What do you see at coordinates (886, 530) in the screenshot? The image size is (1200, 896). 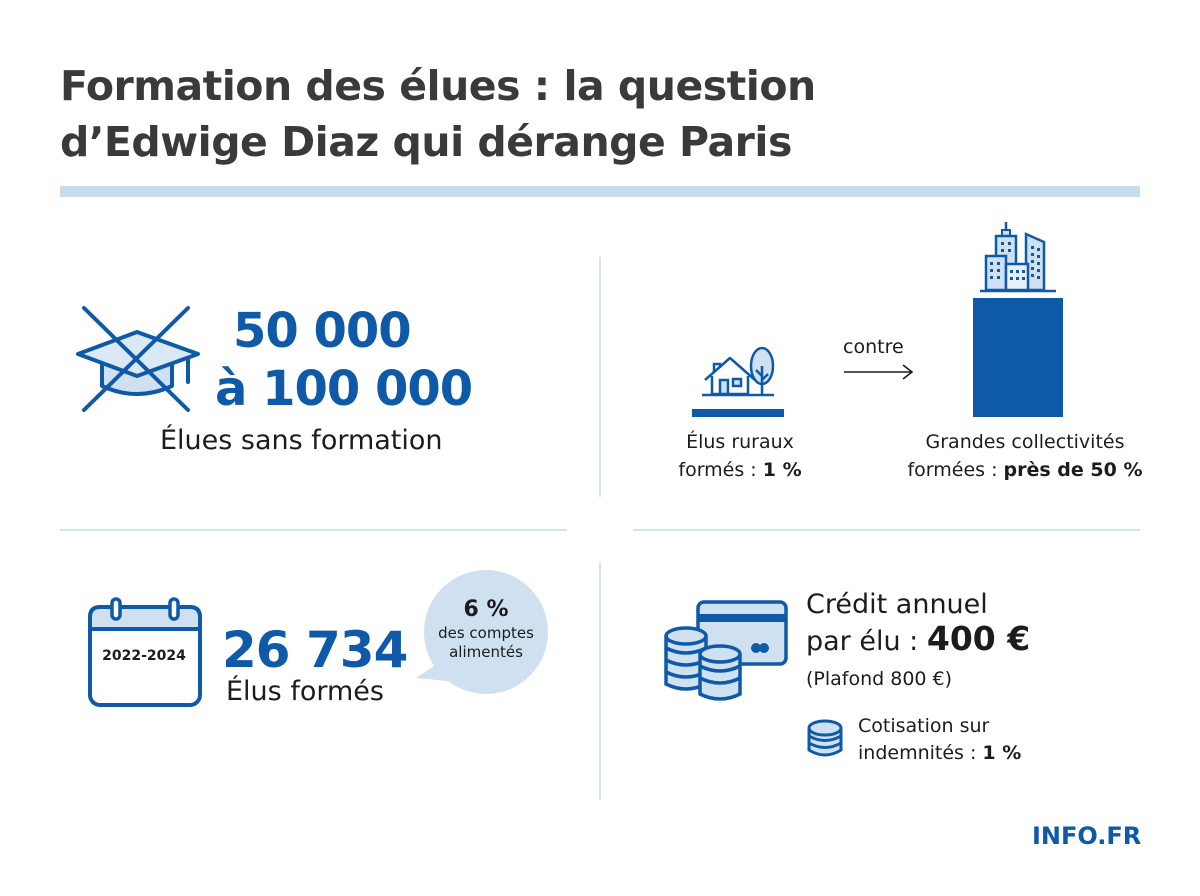 I see `horizontal-divider-right` at bounding box center [886, 530].